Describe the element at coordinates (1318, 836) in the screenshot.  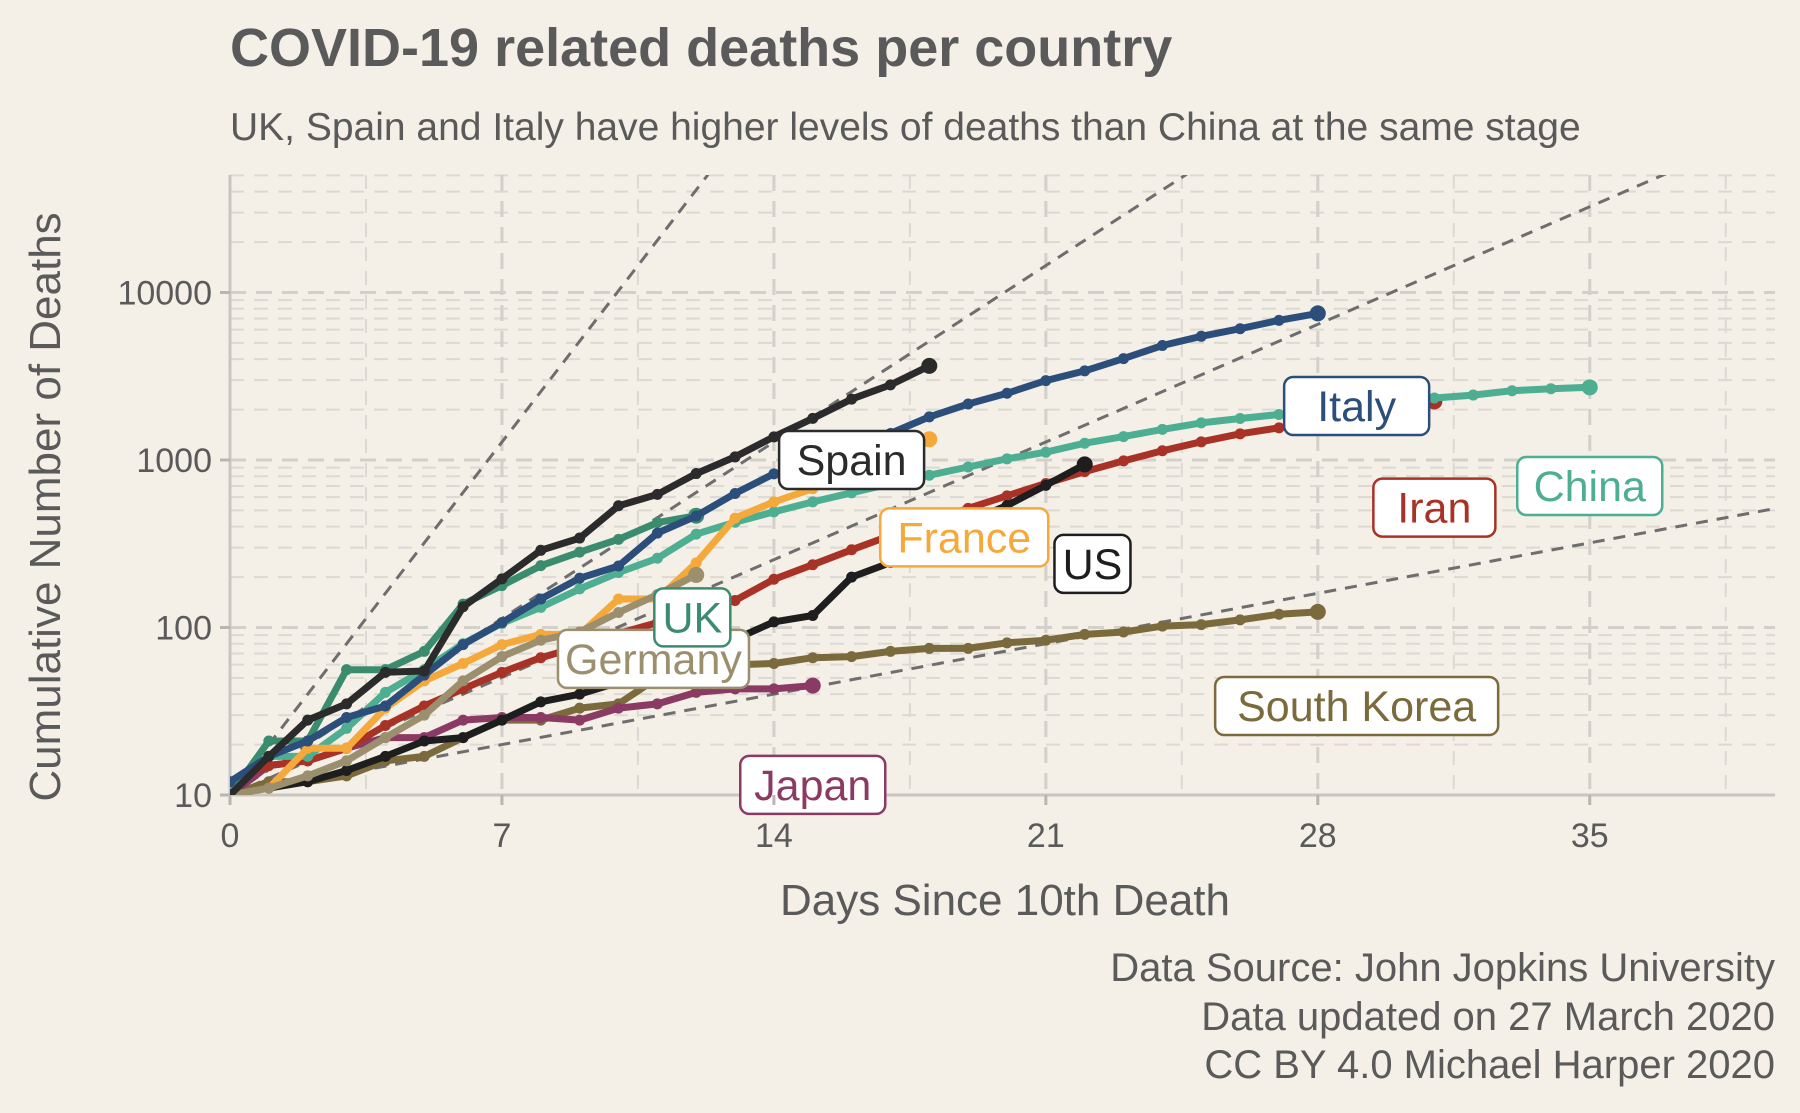
I see `x-tick-label: 28` at that location.